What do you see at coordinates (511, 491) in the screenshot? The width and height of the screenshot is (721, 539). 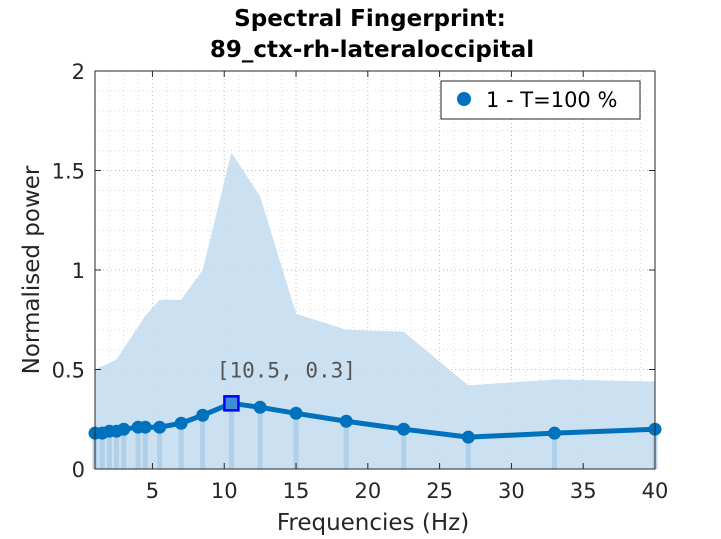 I see `x-tick-label-5: 30` at bounding box center [511, 491].